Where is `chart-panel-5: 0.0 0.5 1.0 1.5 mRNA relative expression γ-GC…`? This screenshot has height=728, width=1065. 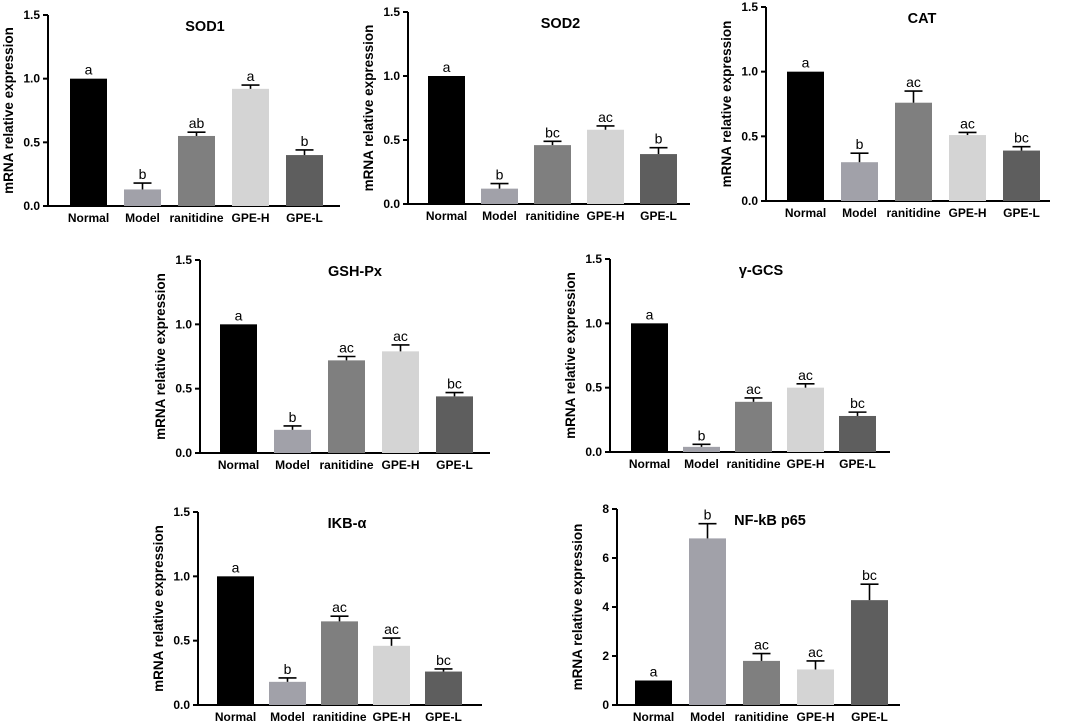
chart-panel-5: 0.0 0.5 1.0 1.5 mRNA relative expression γ-GC… is located at coordinates (726, 361).